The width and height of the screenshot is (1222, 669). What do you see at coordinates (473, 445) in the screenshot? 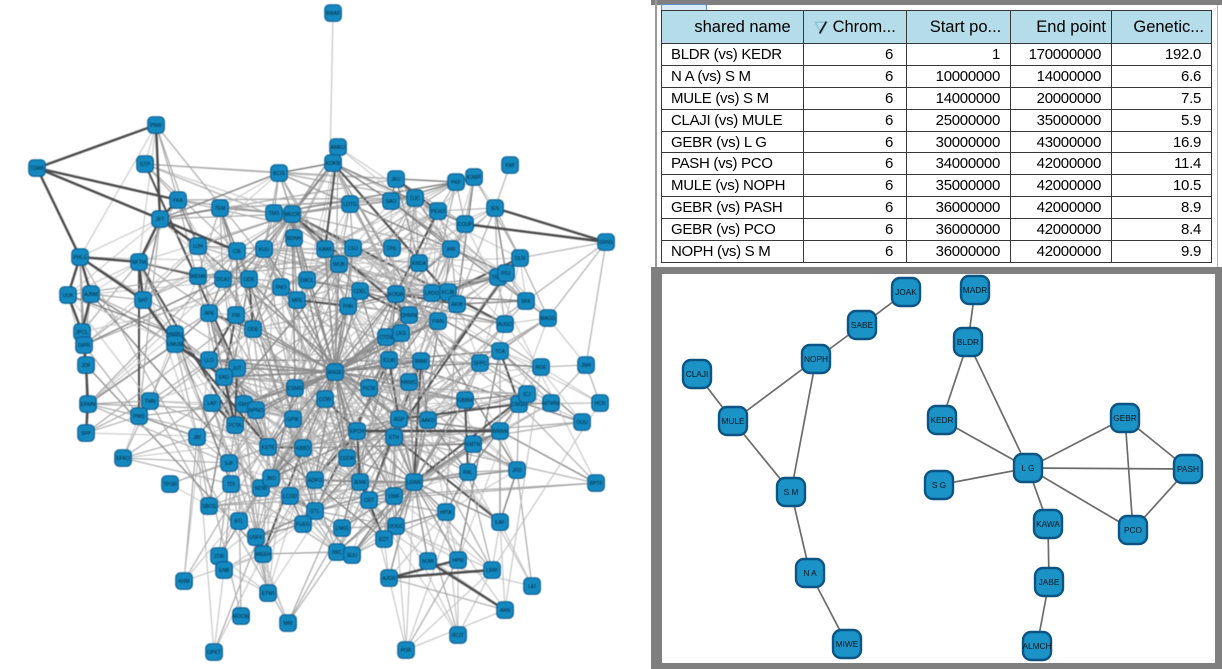
I see `svg-text: EMTN` at bounding box center [473, 445].